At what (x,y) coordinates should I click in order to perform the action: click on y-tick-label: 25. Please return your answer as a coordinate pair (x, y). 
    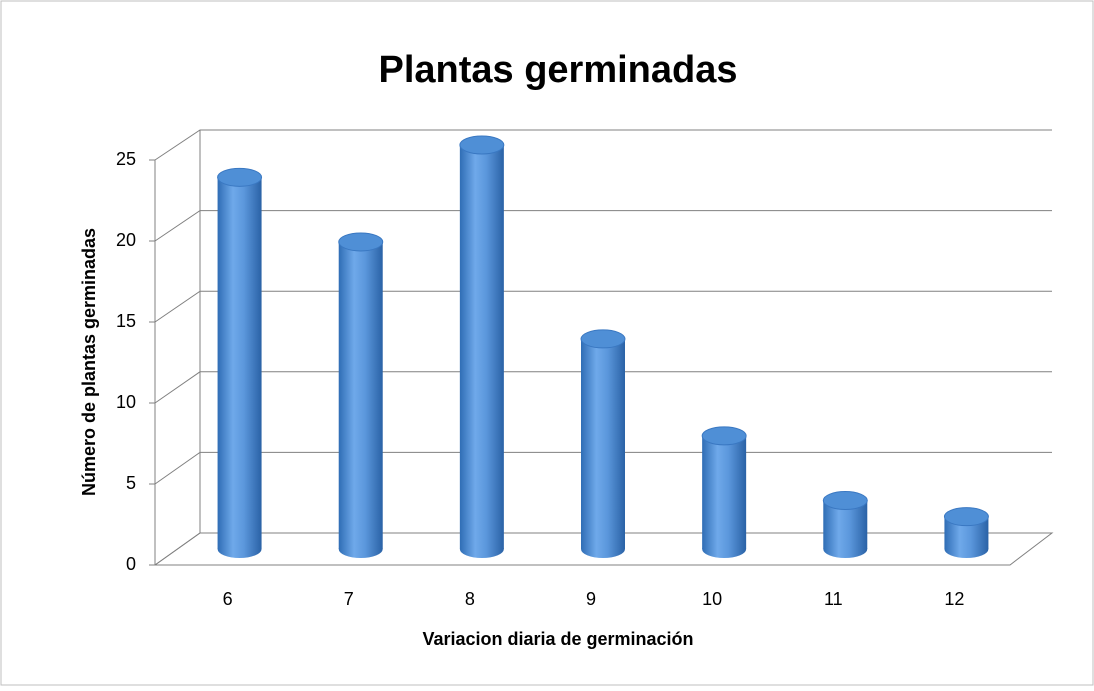
    Looking at the image, I should click on (126, 159).